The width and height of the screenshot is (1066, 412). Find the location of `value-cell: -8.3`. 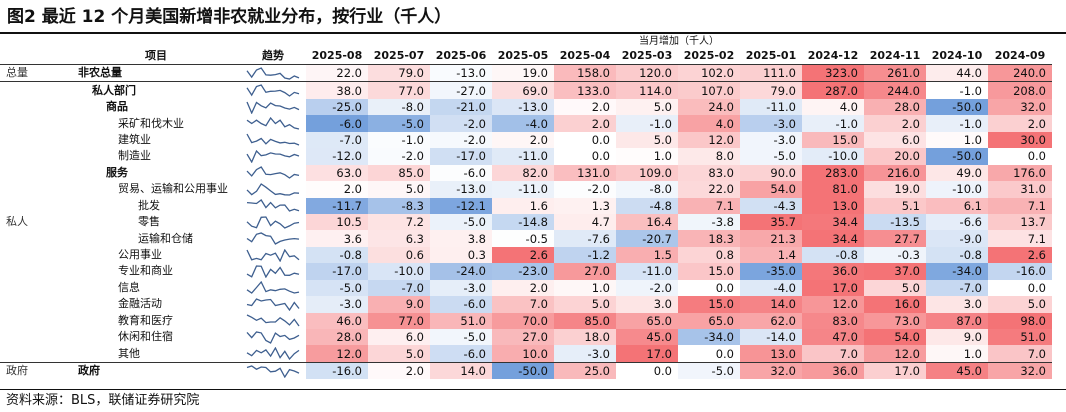

value-cell: -8.3 is located at coordinates (399, 205).